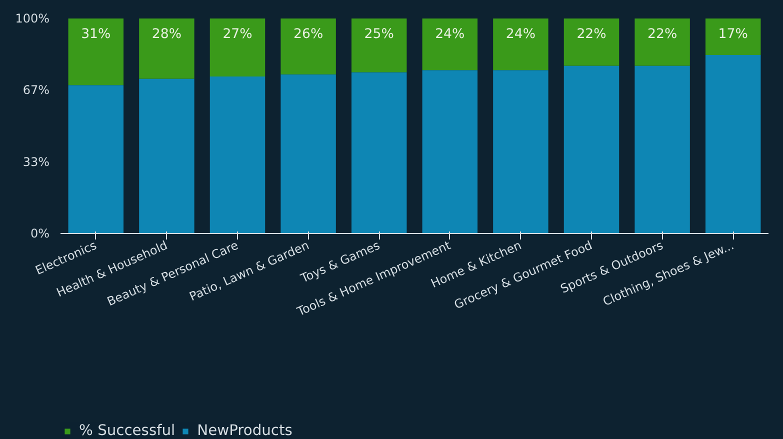 The height and width of the screenshot is (439, 783). What do you see at coordinates (308, 34) in the screenshot?
I see `data-label: 26%` at bounding box center [308, 34].